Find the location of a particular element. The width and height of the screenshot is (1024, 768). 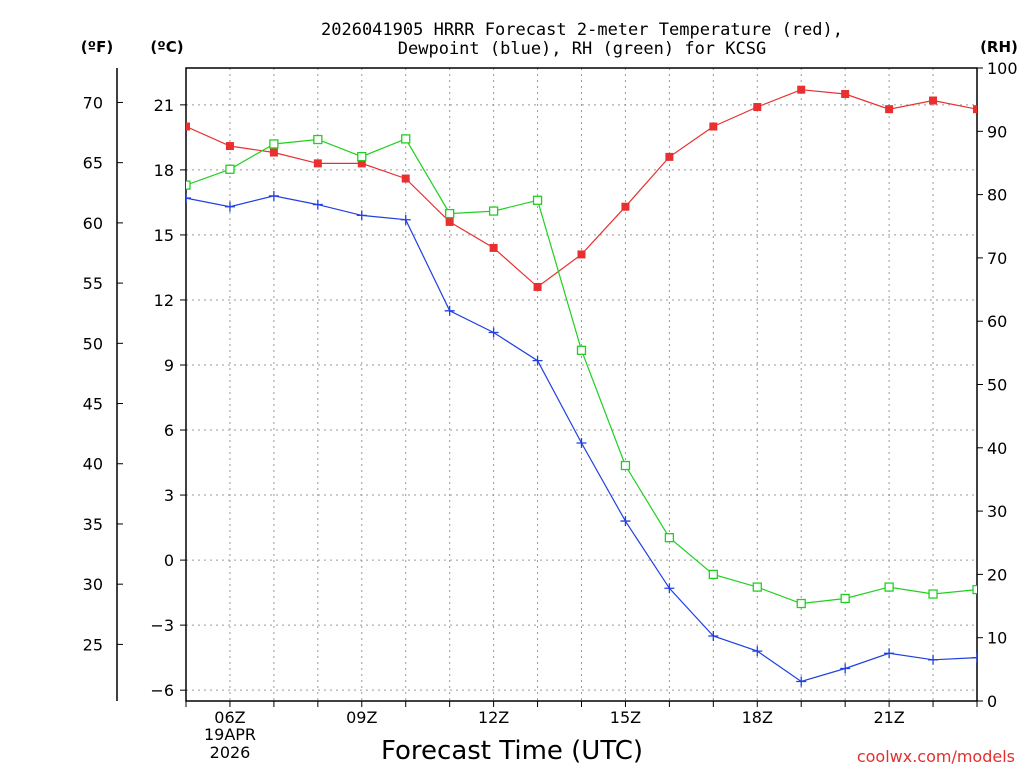

time-axis: 06Z 09Z 12Z 15Z 18Z 21Z is located at coordinates (581, 714).